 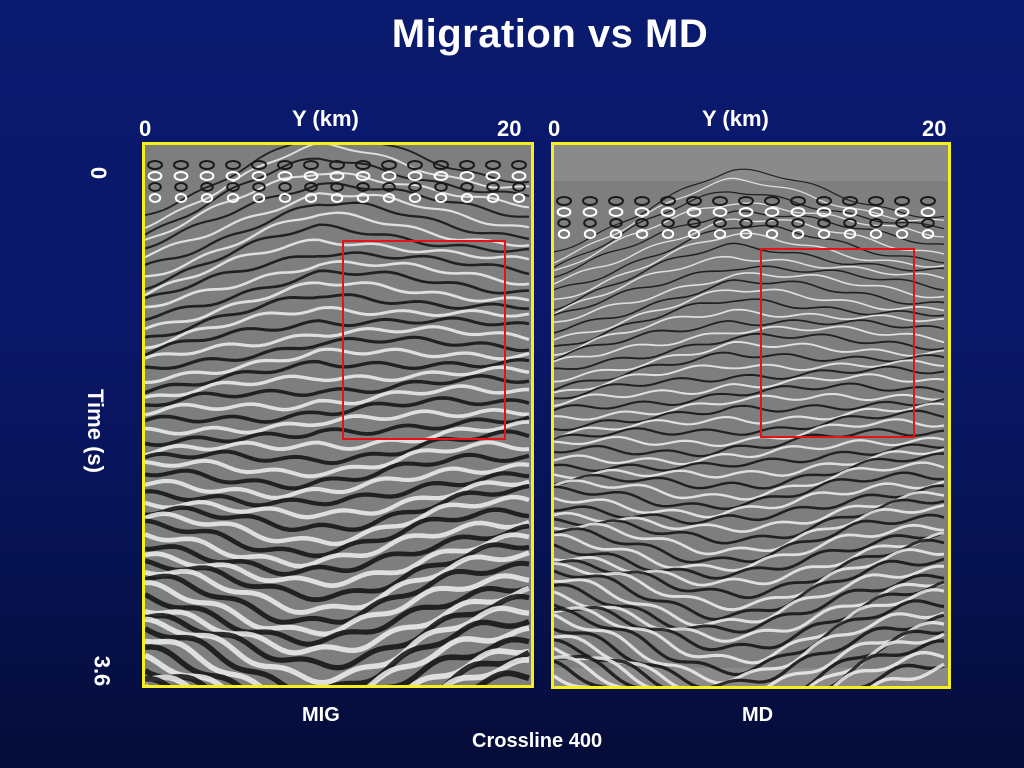 What do you see at coordinates (99, 173) in the screenshot?
I see `y-tick-top: 0` at bounding box center [99, 173].